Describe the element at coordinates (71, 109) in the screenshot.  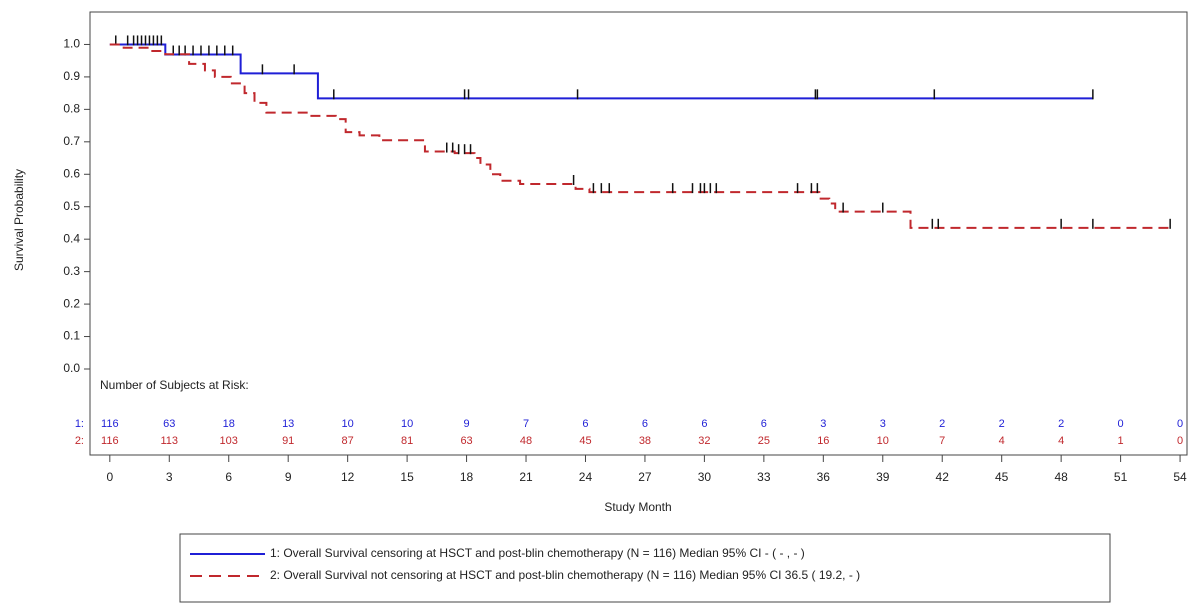
I see `y-tick-label: 0.8` at that location.